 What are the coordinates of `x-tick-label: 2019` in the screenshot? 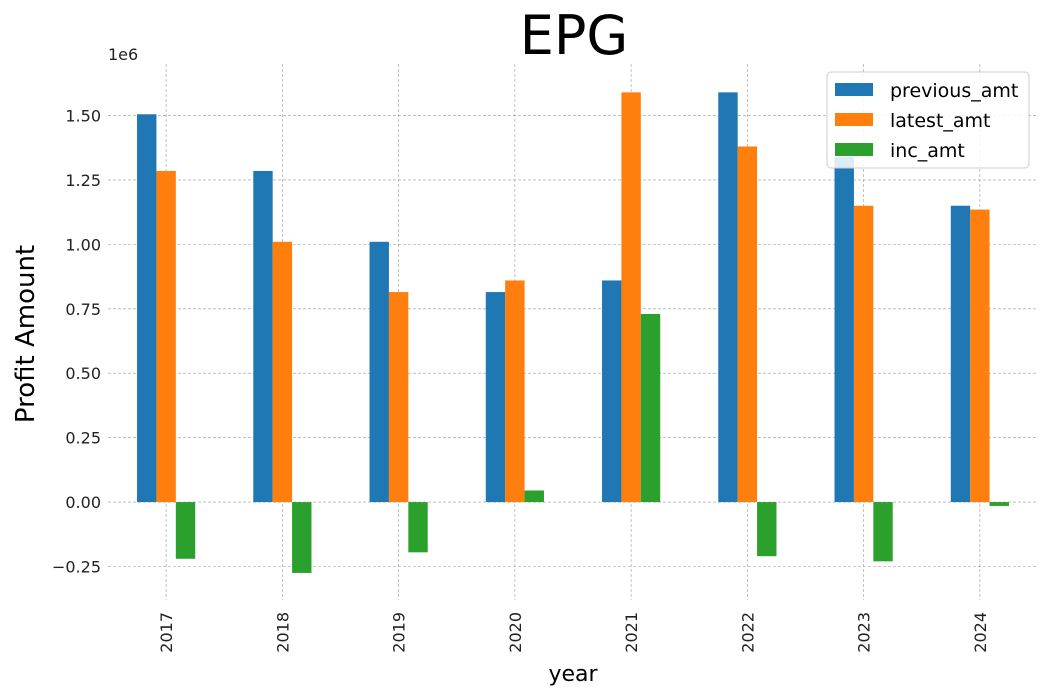 It's located at (399, 632).